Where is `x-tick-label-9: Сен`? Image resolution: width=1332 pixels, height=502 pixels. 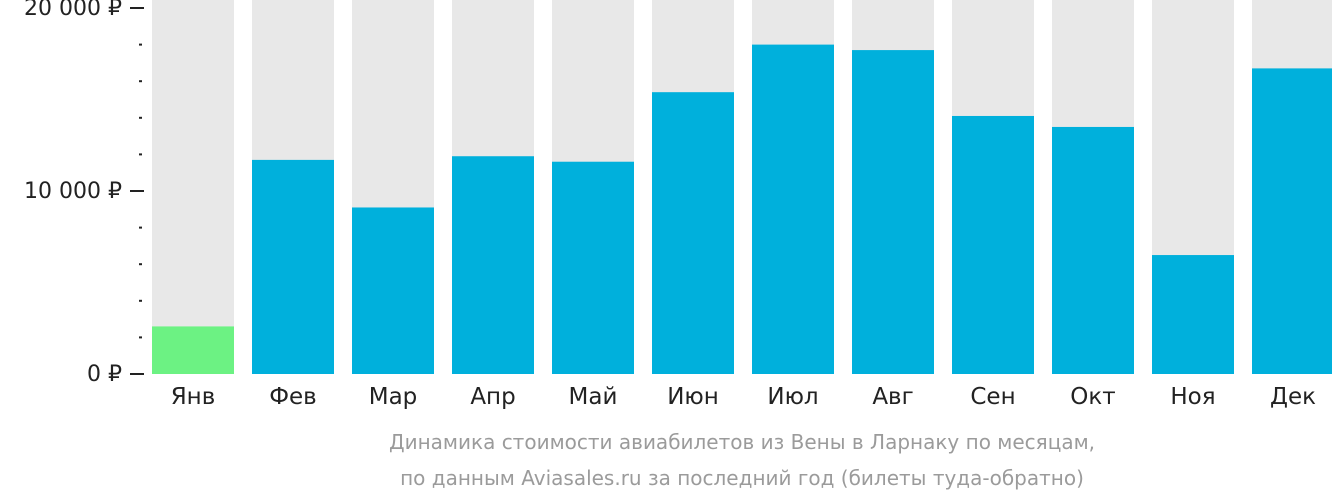 x-tick-label-9: Сен is located at coordinates (992, 397).